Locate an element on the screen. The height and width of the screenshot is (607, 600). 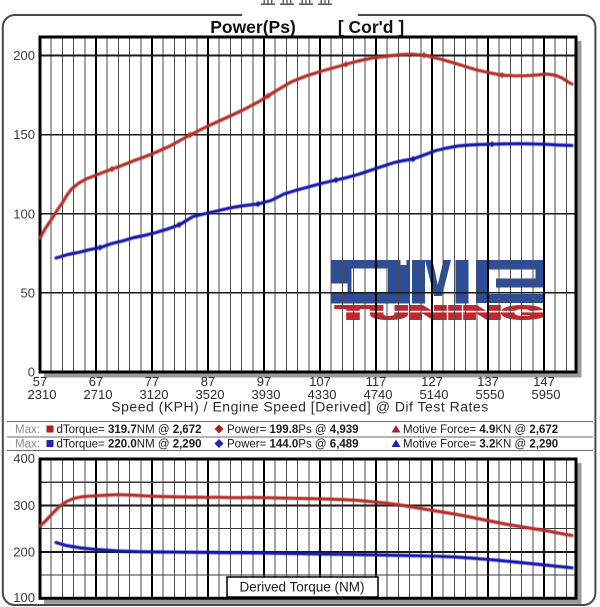
svg-text: TUNING is located at coordinates (440, 312).